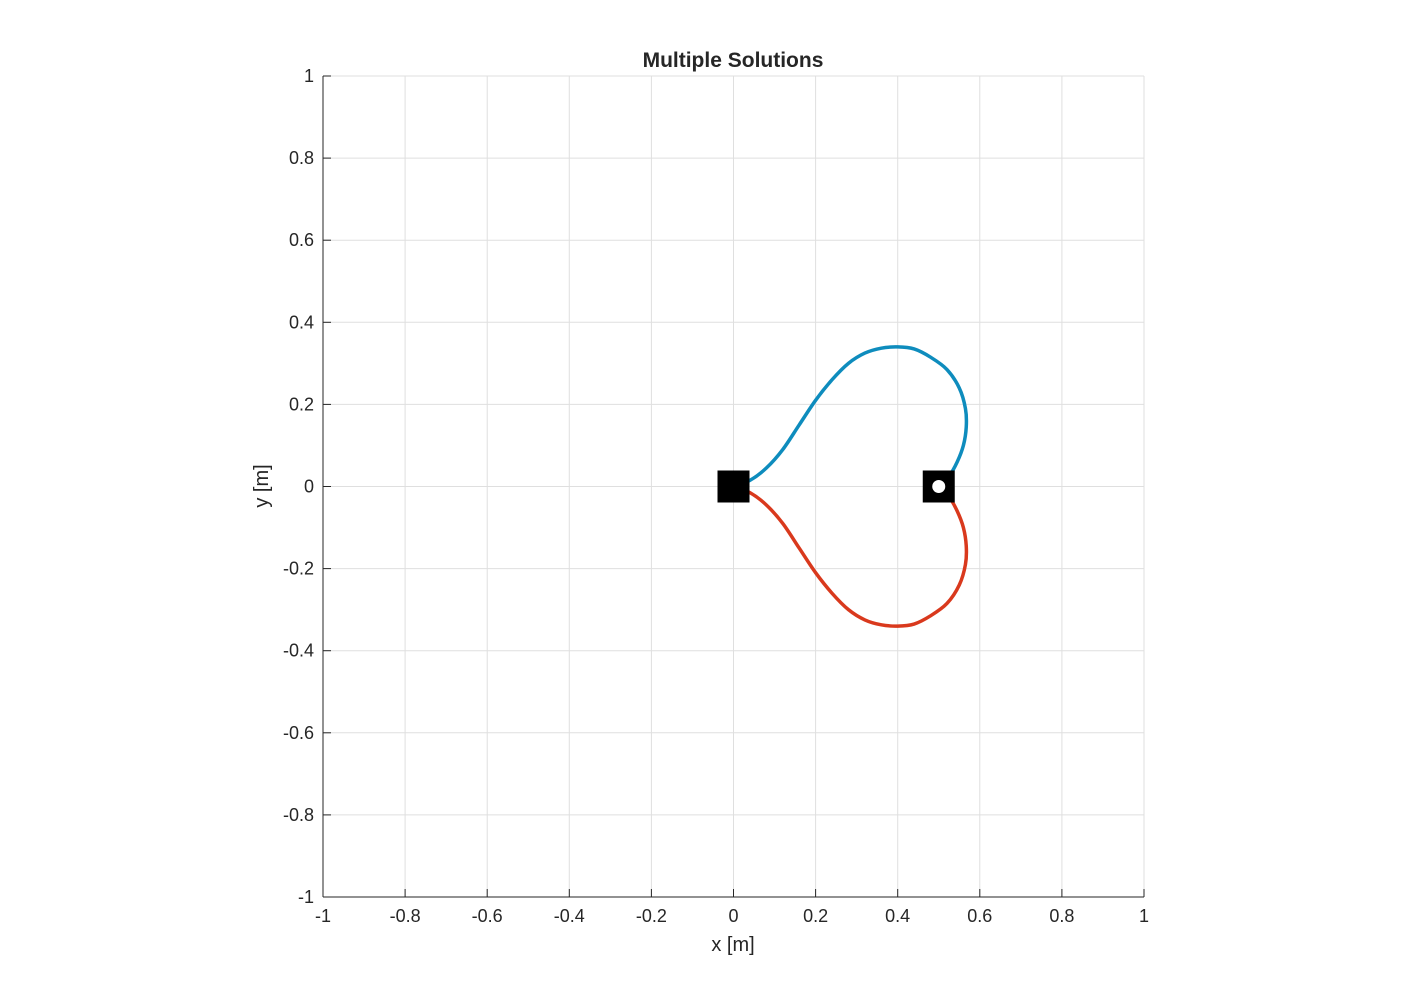  What do you see at coordinates (262, 485) in the screenshot?
I see `y-axis-label: y [m]` at bounding box center [262, 485].